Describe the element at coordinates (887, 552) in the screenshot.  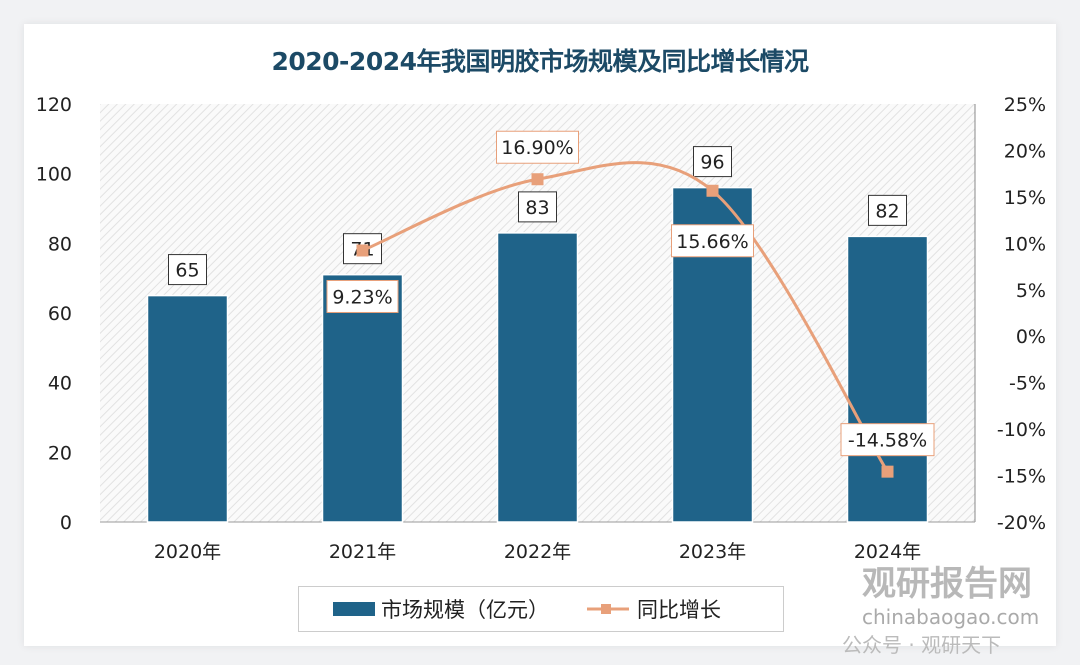
I see `x-tick-label: 2024年` at that location.